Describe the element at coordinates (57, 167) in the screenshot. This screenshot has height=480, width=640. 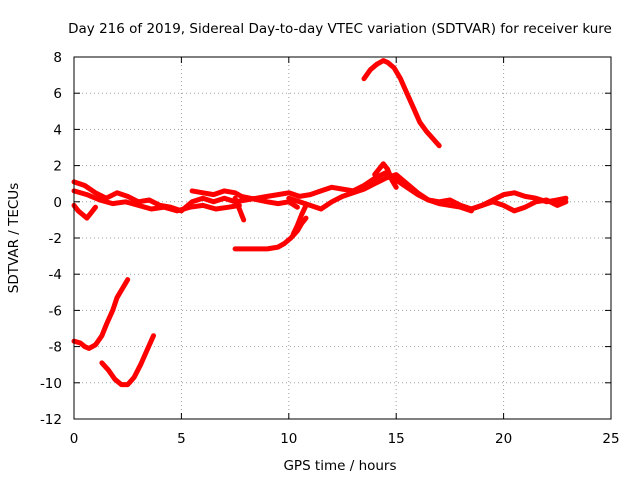
I see `y-tick-label: 2` at that location.